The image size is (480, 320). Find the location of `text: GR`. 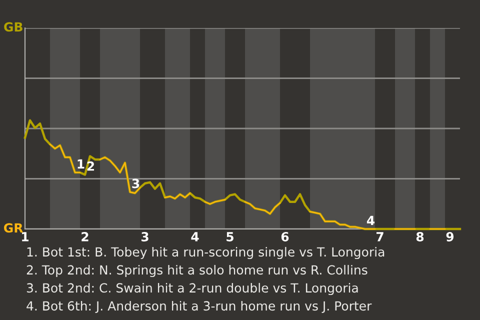

text: GR is located at coordinates (14, 228).